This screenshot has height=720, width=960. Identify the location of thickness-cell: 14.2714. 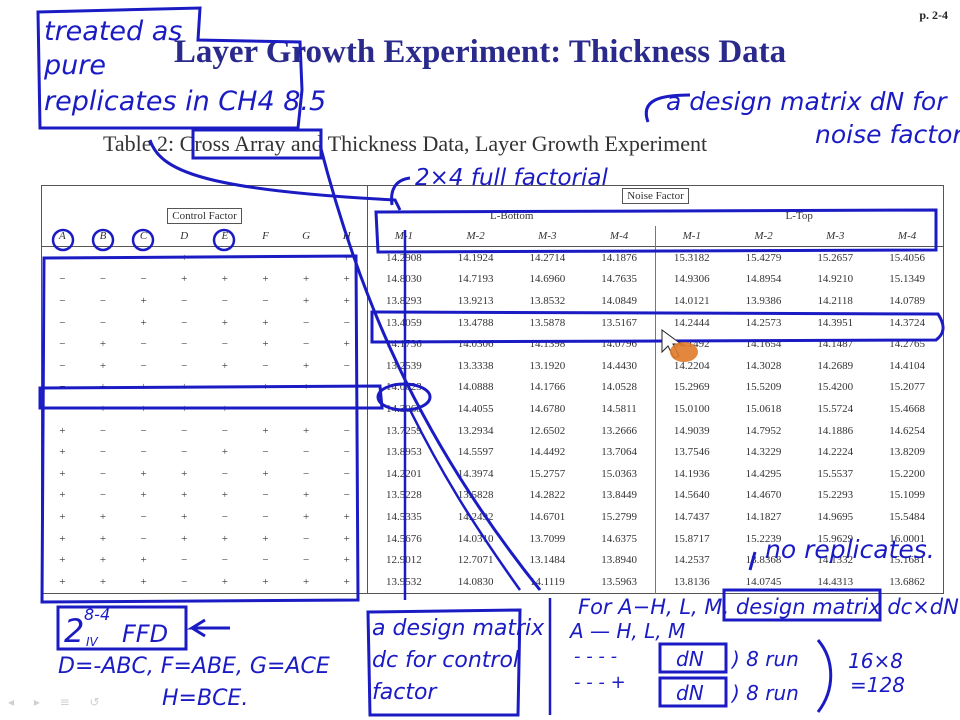
(547, 257).